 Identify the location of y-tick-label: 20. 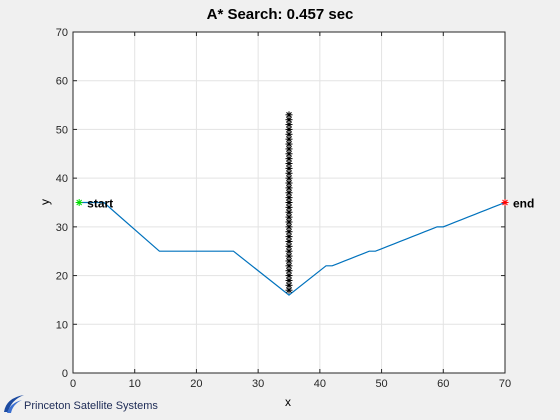
(62, 277).